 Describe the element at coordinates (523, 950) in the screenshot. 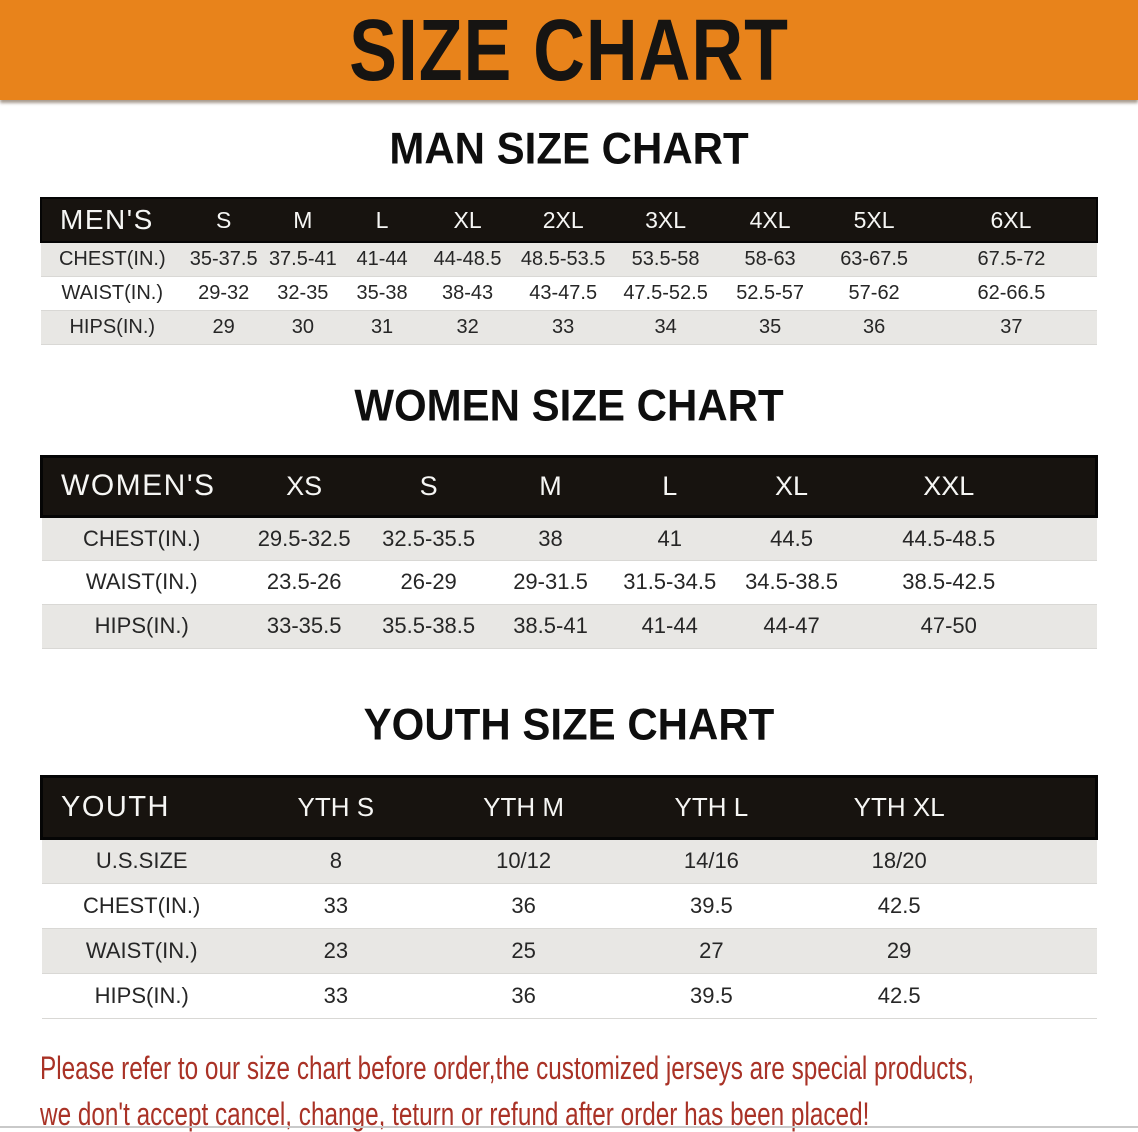

I see `size-value-cell: 25` at that location.